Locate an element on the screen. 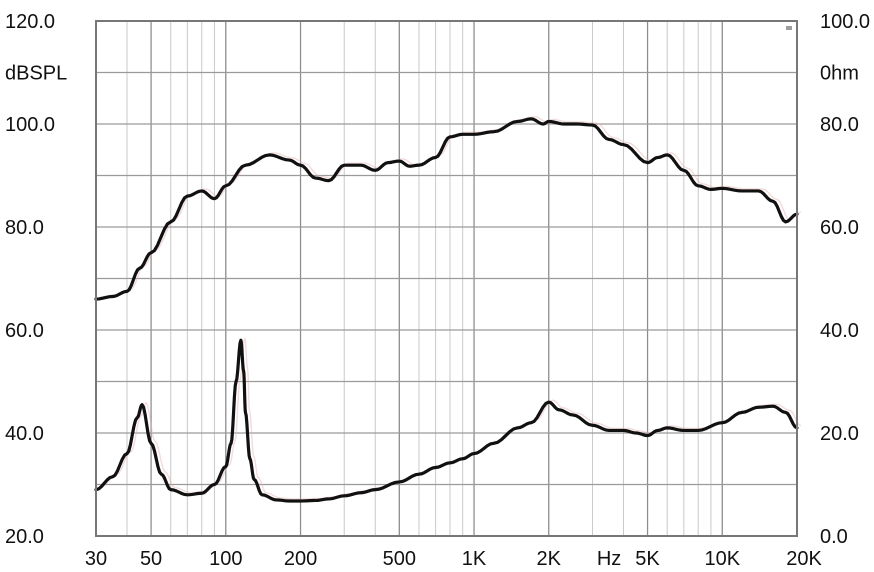  x-tick-label: 20K is located at coordinates (804, 559).